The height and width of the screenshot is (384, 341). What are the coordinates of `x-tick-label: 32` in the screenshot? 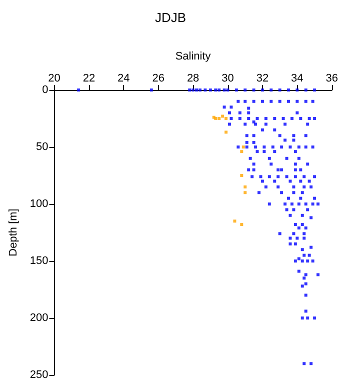 It's located at (262, 78).